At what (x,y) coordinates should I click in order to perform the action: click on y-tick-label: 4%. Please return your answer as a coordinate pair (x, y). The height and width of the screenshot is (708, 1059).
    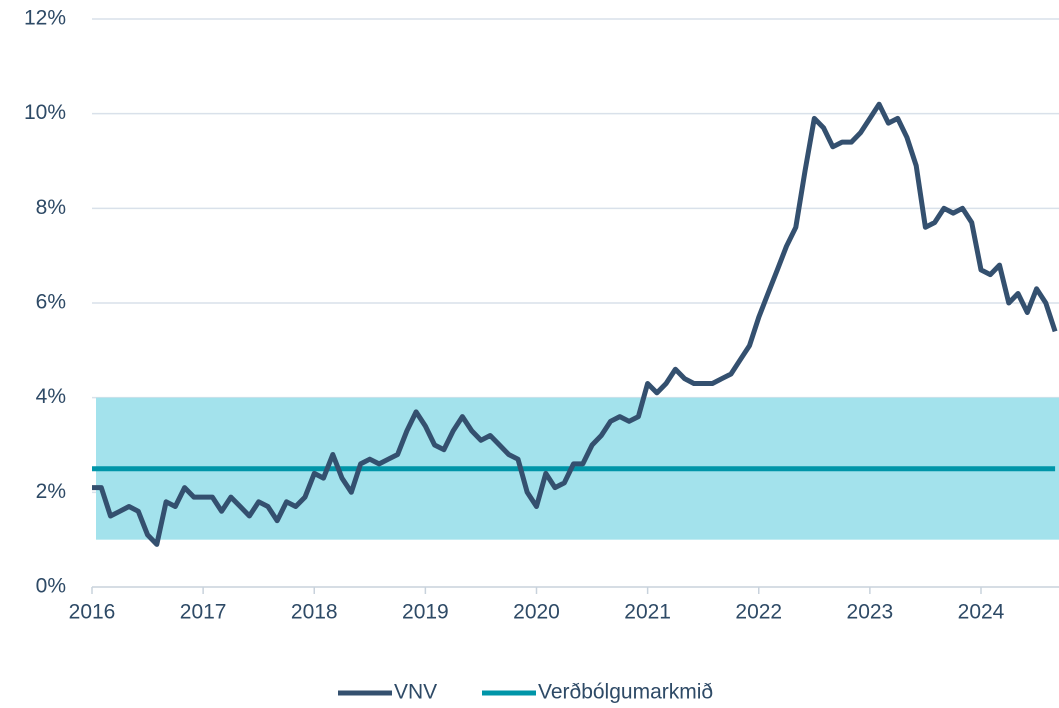
    Looking at the image, I should click on (51, 396).